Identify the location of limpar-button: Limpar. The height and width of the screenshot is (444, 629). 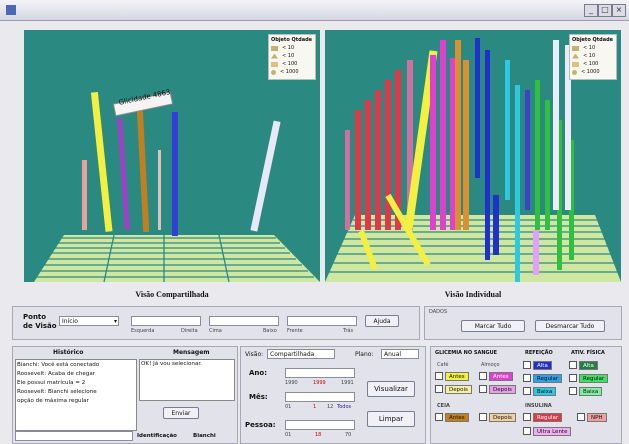
(391, 419).